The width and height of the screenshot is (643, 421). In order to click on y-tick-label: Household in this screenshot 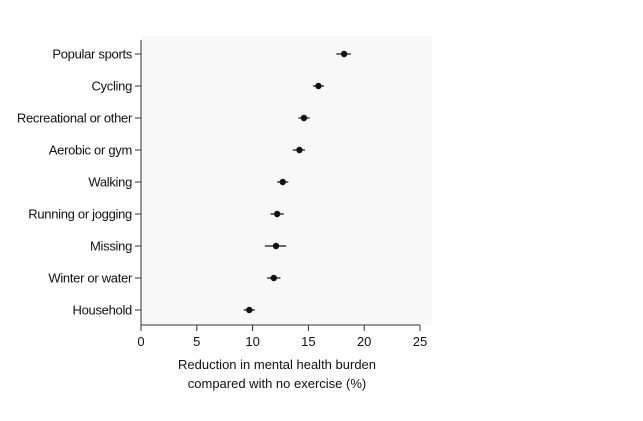, I will do `click(103, 310)`.